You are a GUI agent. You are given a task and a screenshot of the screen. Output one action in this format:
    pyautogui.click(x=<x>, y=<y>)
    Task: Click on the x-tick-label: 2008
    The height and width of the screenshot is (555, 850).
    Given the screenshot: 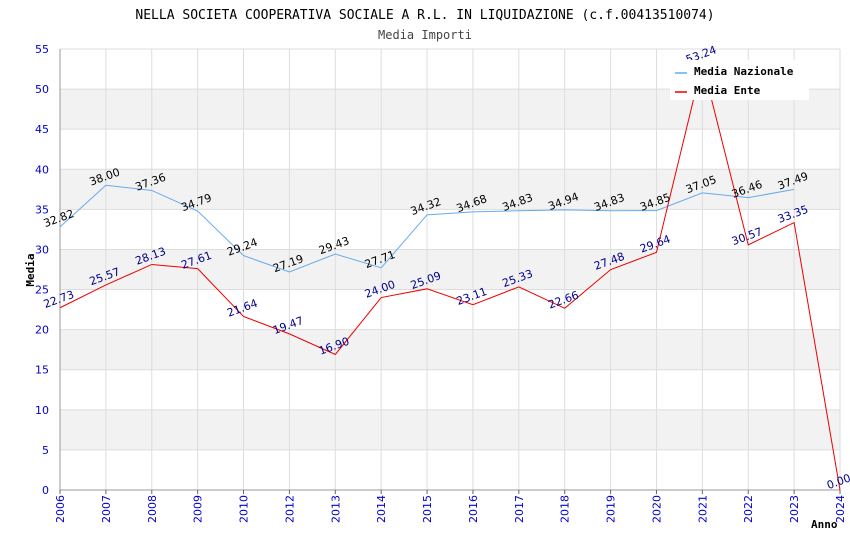 What is the action you would take?
    pyautogui.click(x=152, y=509)
    